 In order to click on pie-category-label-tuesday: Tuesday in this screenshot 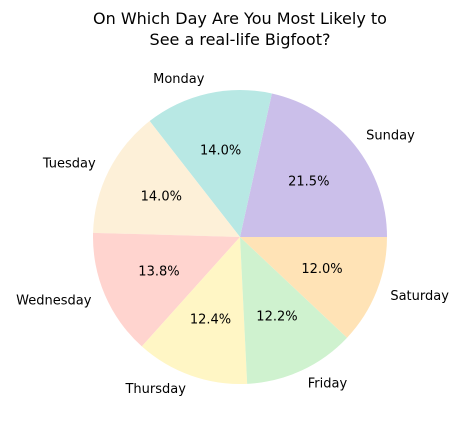, I will do `click(69, 163)`.